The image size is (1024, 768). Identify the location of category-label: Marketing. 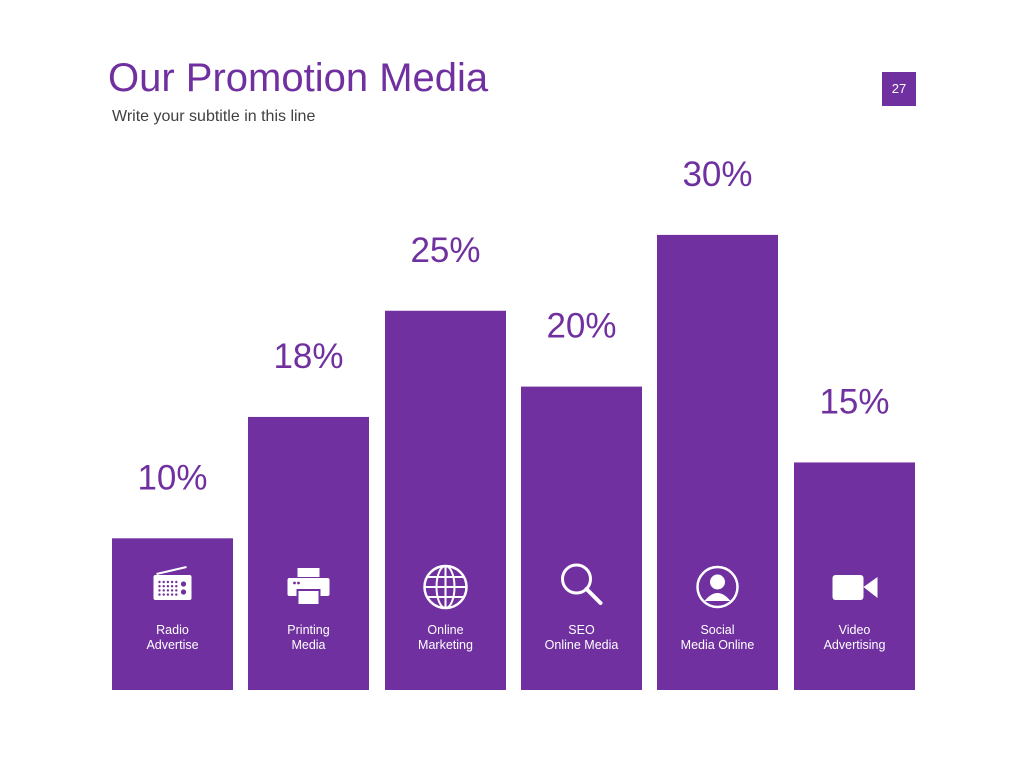
(445, 645).